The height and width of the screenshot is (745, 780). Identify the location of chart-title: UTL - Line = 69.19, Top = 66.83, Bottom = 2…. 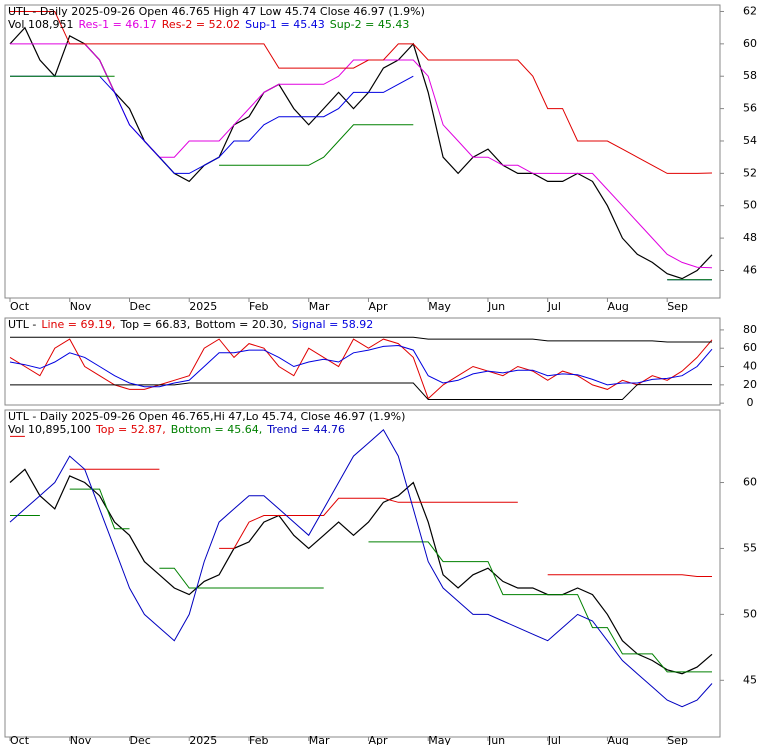
(190, 324).